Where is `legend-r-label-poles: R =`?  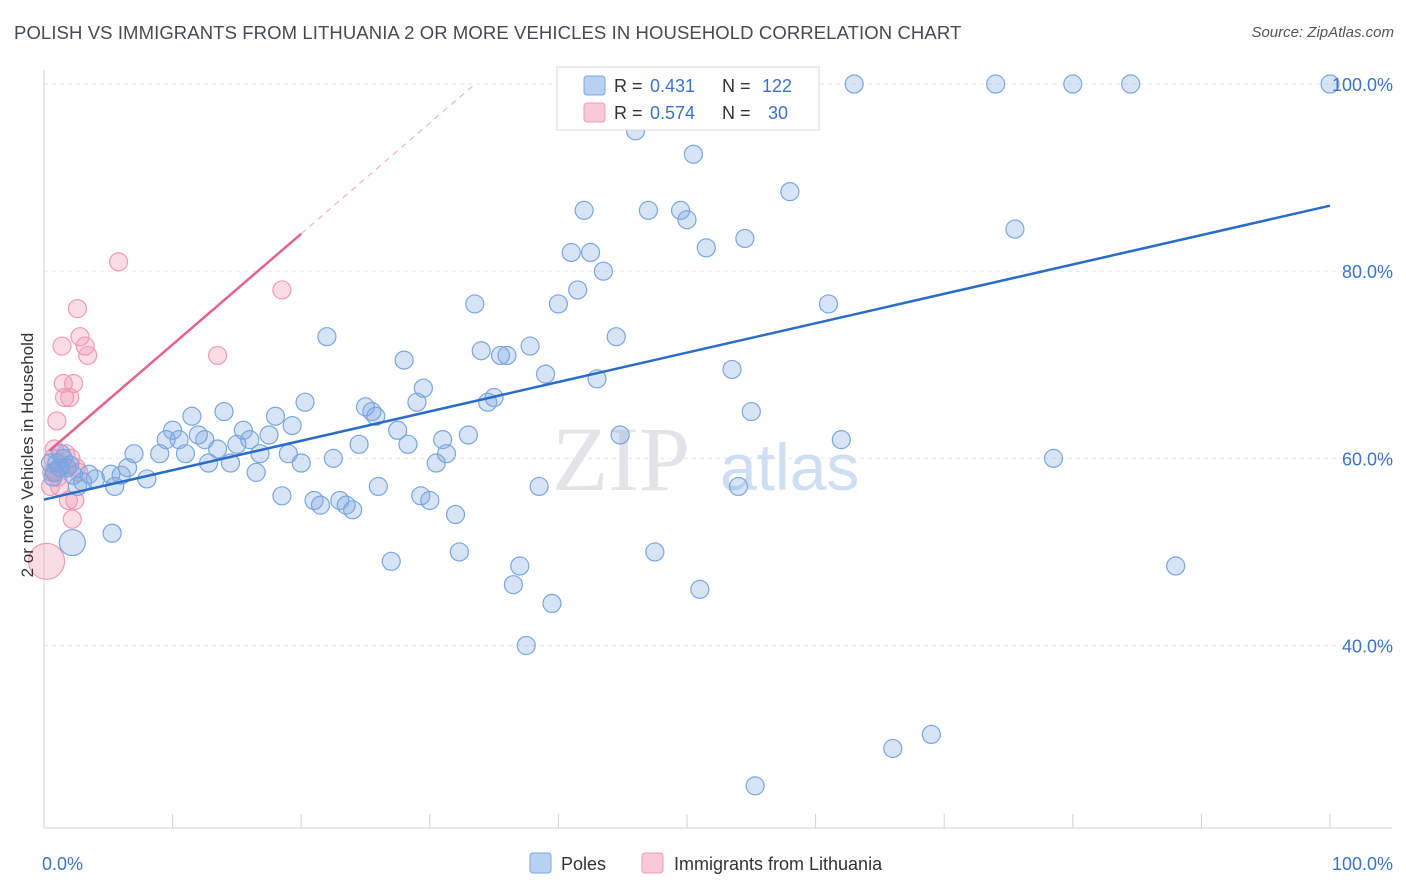
legend-r-label-poles: R = is located at coordinates (628, 86).